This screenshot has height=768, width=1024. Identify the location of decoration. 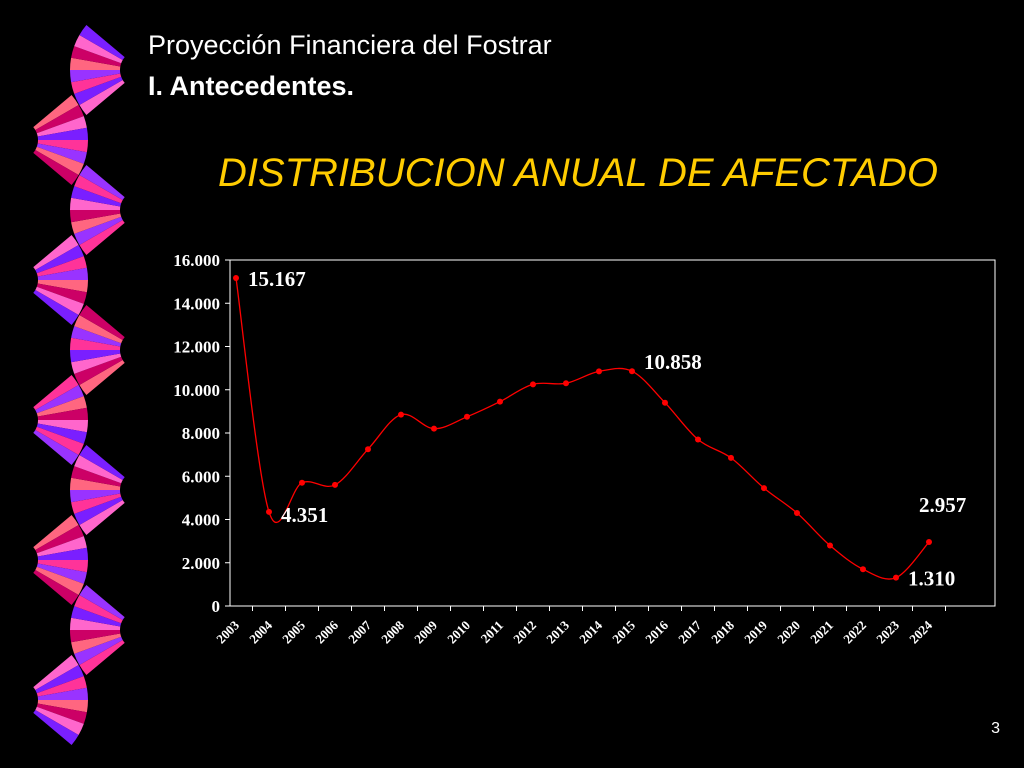
(79, 385).